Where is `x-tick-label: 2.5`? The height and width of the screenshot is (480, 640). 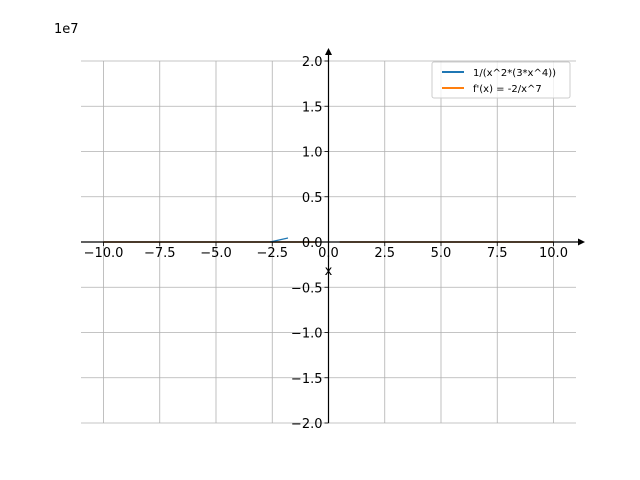
x-tick-label: 2.5 is located at coordinates (384, 253).